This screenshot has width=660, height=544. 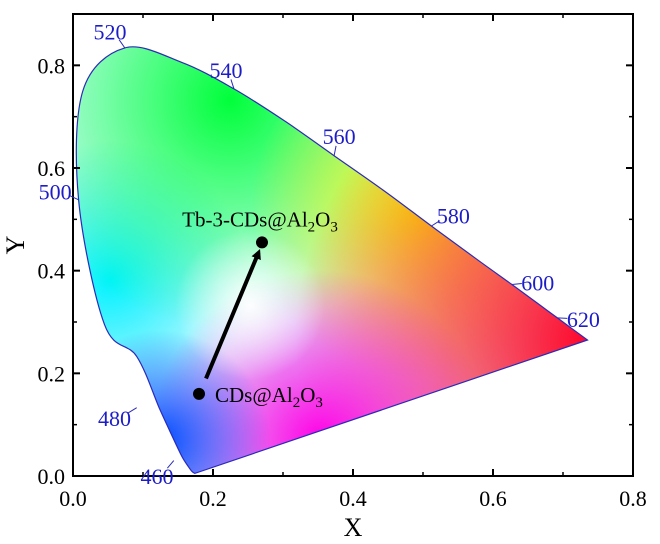 I want to click on y-tick-label: 0.6, so click(x=52, y=168).